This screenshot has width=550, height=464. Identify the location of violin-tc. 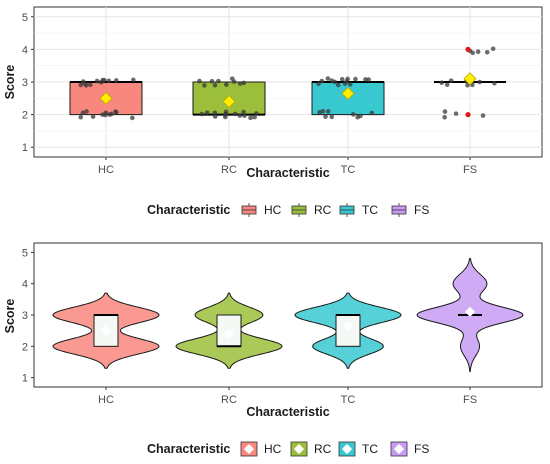
(348, 330).